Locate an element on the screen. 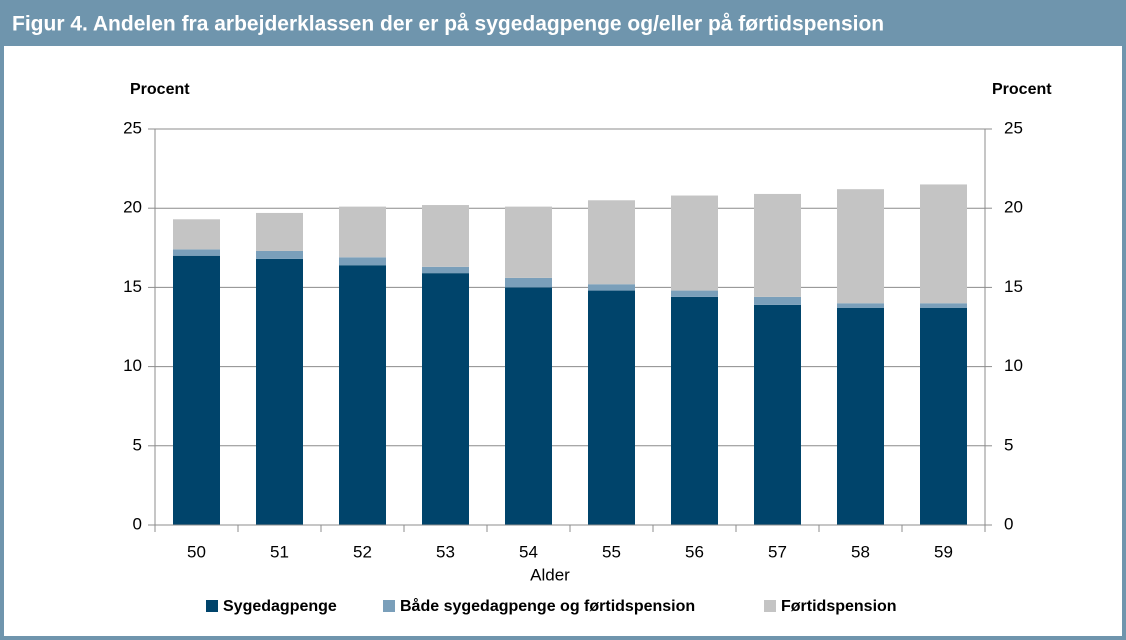  legend-label: Sygedagpenge is located at coordinates (280, 606).